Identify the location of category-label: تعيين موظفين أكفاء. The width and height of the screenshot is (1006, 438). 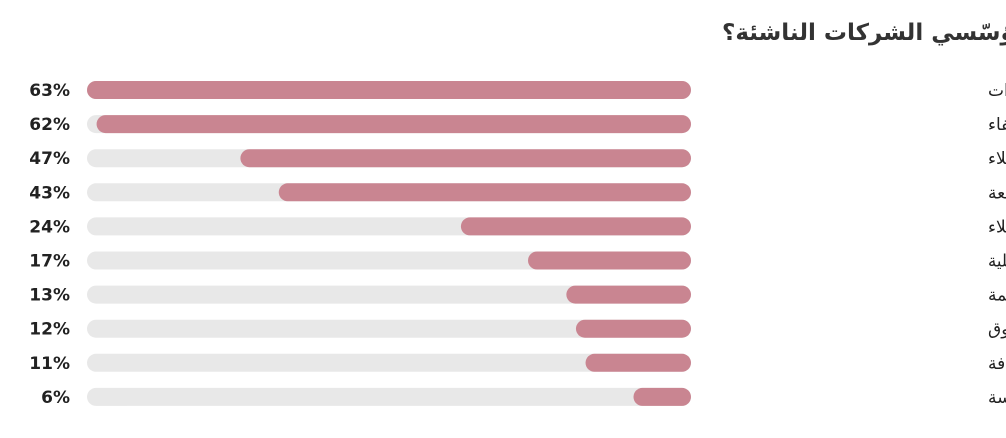
(997, 124).